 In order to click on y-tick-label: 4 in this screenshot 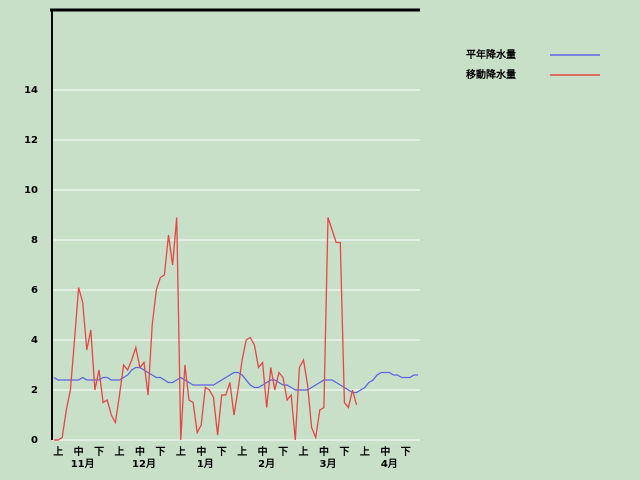, I will do `click(34, 340)`.